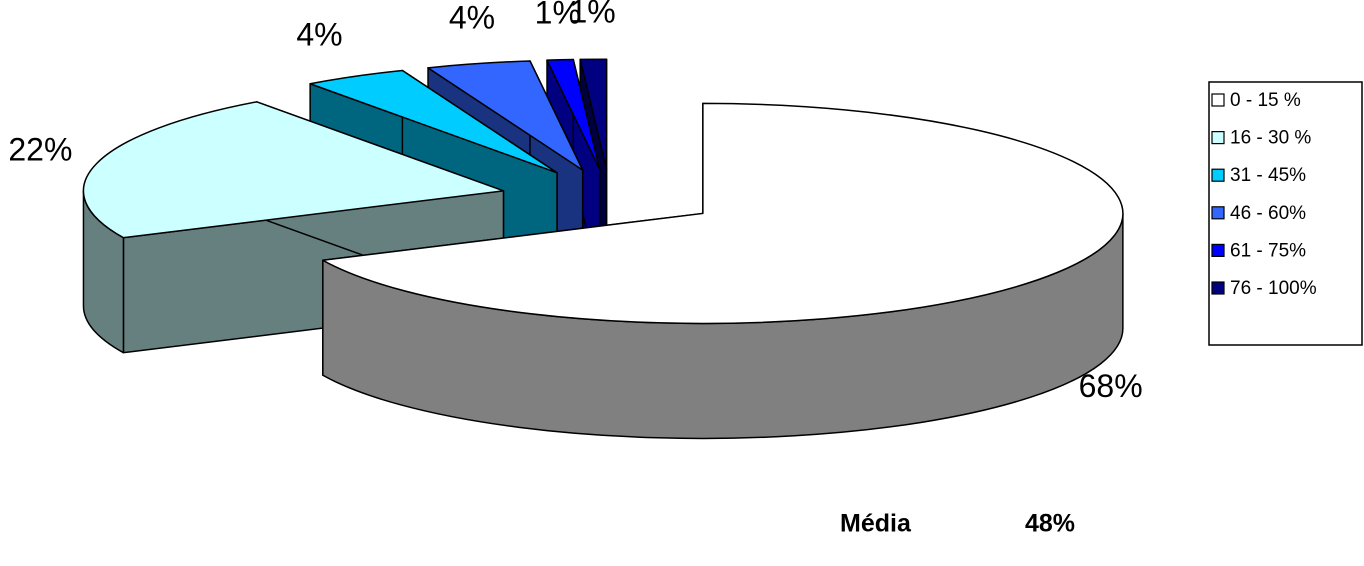 The height and width of the screenshot is (566, 1364). Describe the element at coordinates (1273, 288) in the screenshot. I see `legend-label: 76 - 100%` at that location.